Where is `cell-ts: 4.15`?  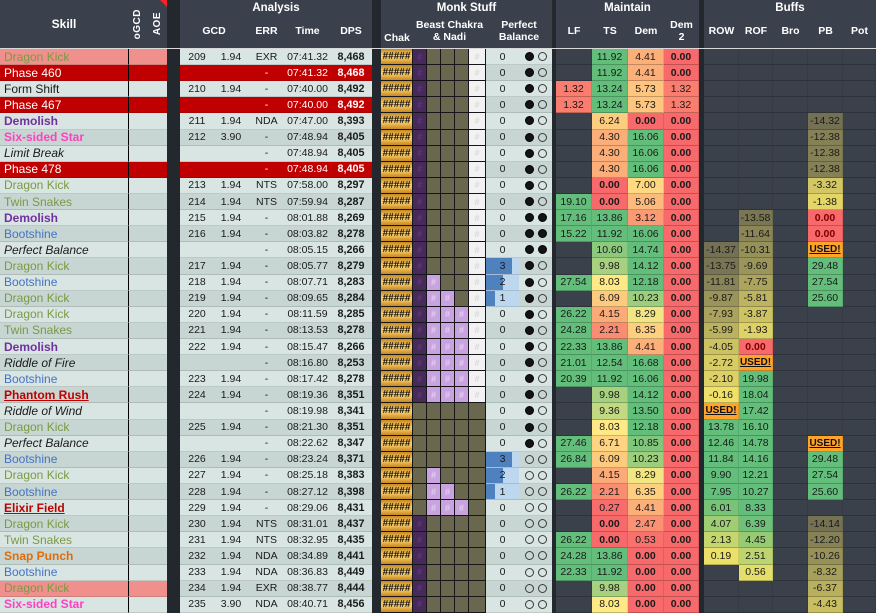
cell-ts: 4.15 is located at coordinates (610, 475).